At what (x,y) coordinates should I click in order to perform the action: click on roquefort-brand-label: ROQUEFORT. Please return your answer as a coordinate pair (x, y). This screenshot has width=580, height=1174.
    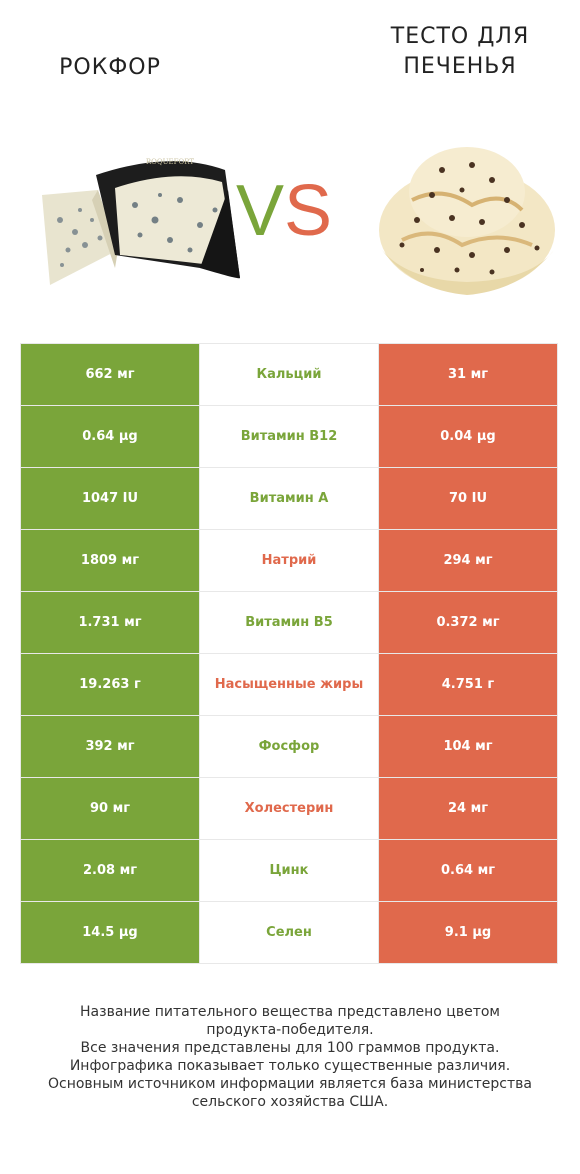
    Looking at the image, I should click on (170, 162).